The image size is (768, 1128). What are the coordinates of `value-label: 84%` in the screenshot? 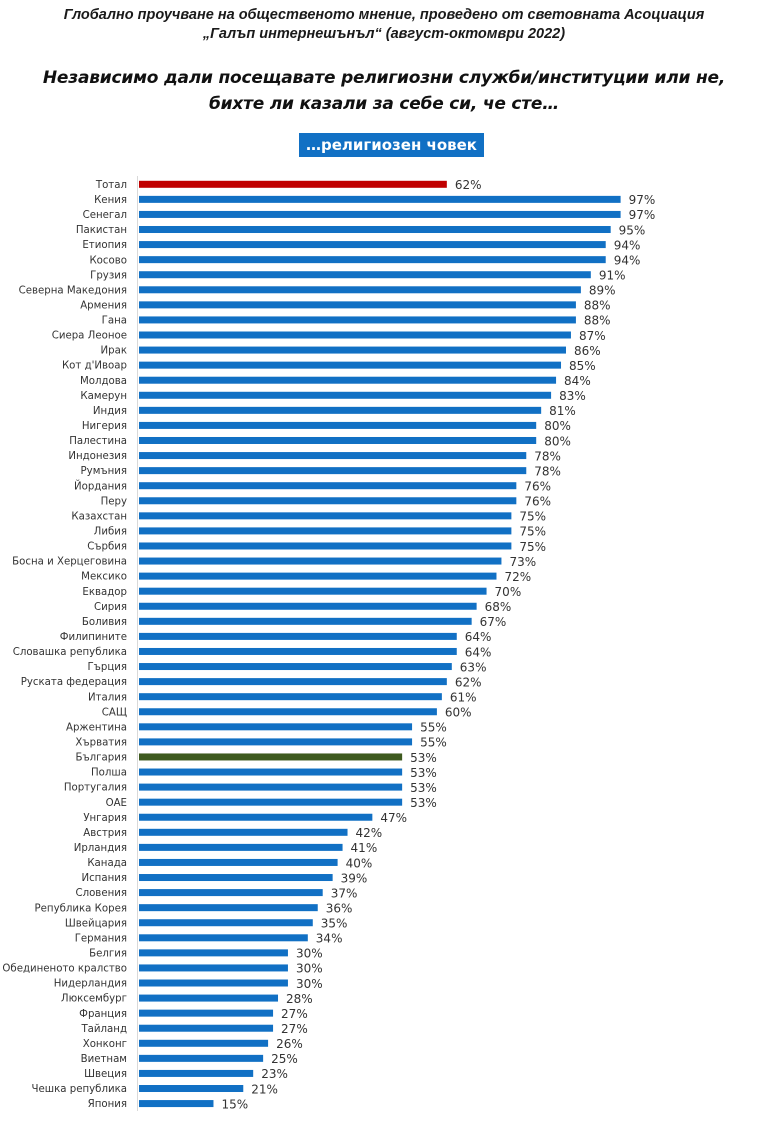 It's located at (577, 381).